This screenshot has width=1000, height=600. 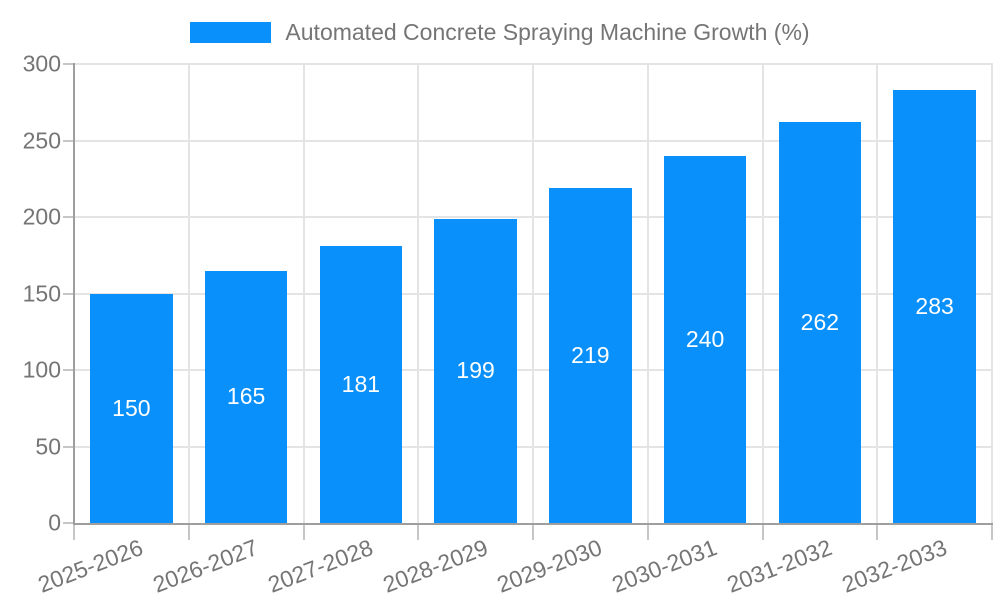 What do you see at coordinates (549, 566) in the screenshot?
I see `x-tick-label: 2029-2030` at bounding box center [549, 566].